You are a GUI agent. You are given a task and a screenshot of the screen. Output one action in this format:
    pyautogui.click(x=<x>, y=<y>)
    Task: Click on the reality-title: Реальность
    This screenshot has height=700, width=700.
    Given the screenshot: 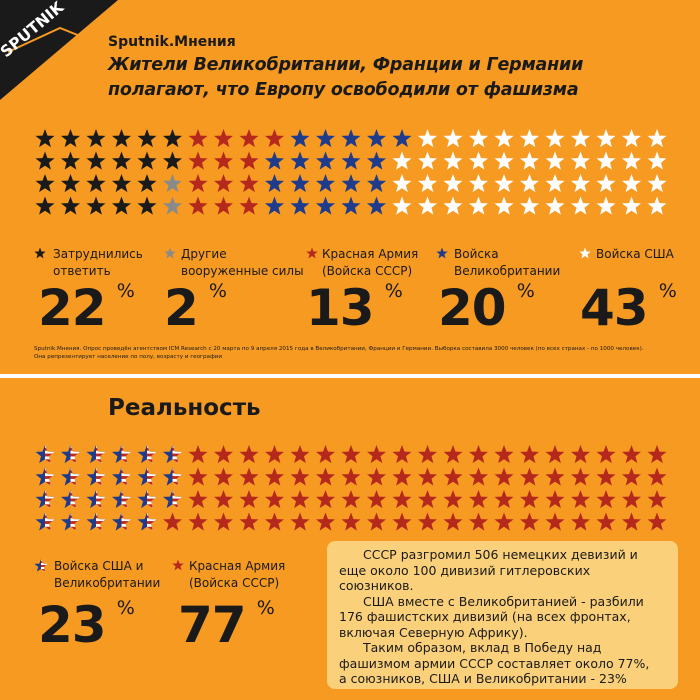 What is the action you would take?
    pyautogui.click(x=184, y=408)
    